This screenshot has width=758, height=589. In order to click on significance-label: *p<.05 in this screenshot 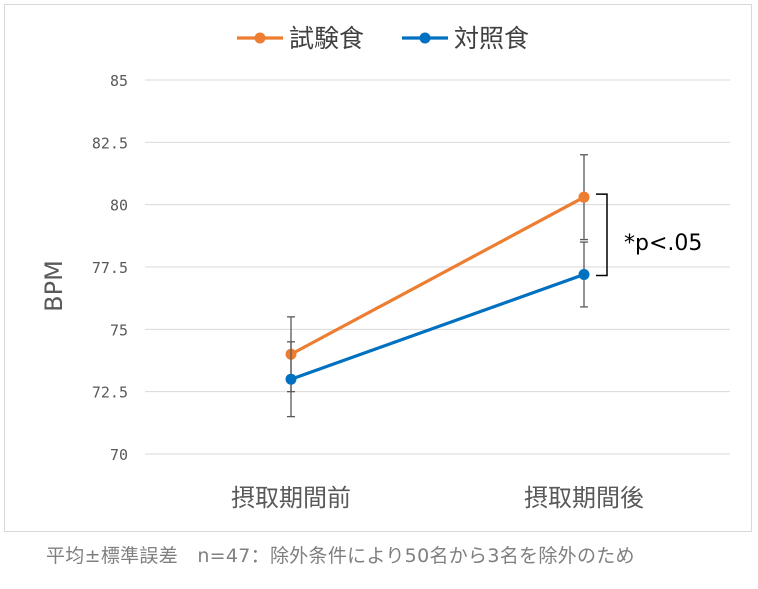, I will do `click(663, 243)`.